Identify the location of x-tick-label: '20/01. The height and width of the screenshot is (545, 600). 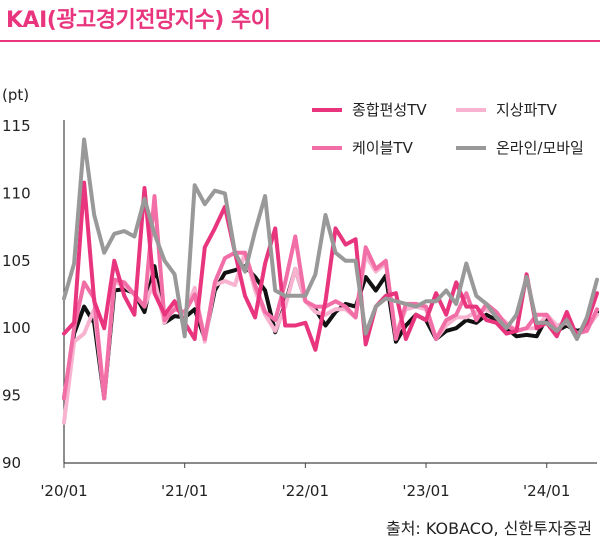
(63, 491).